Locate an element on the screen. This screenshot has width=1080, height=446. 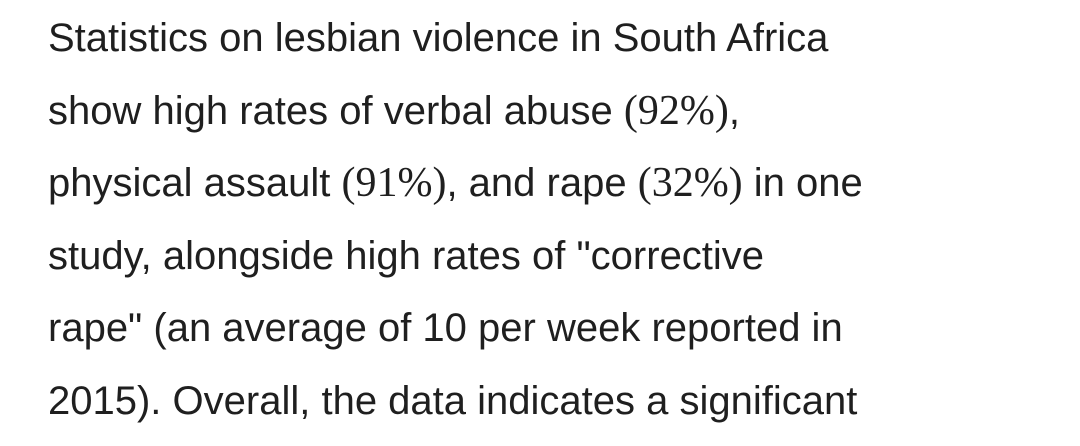
text-segment: show high rates of verbal abuse is located at coordinates (336, 110).